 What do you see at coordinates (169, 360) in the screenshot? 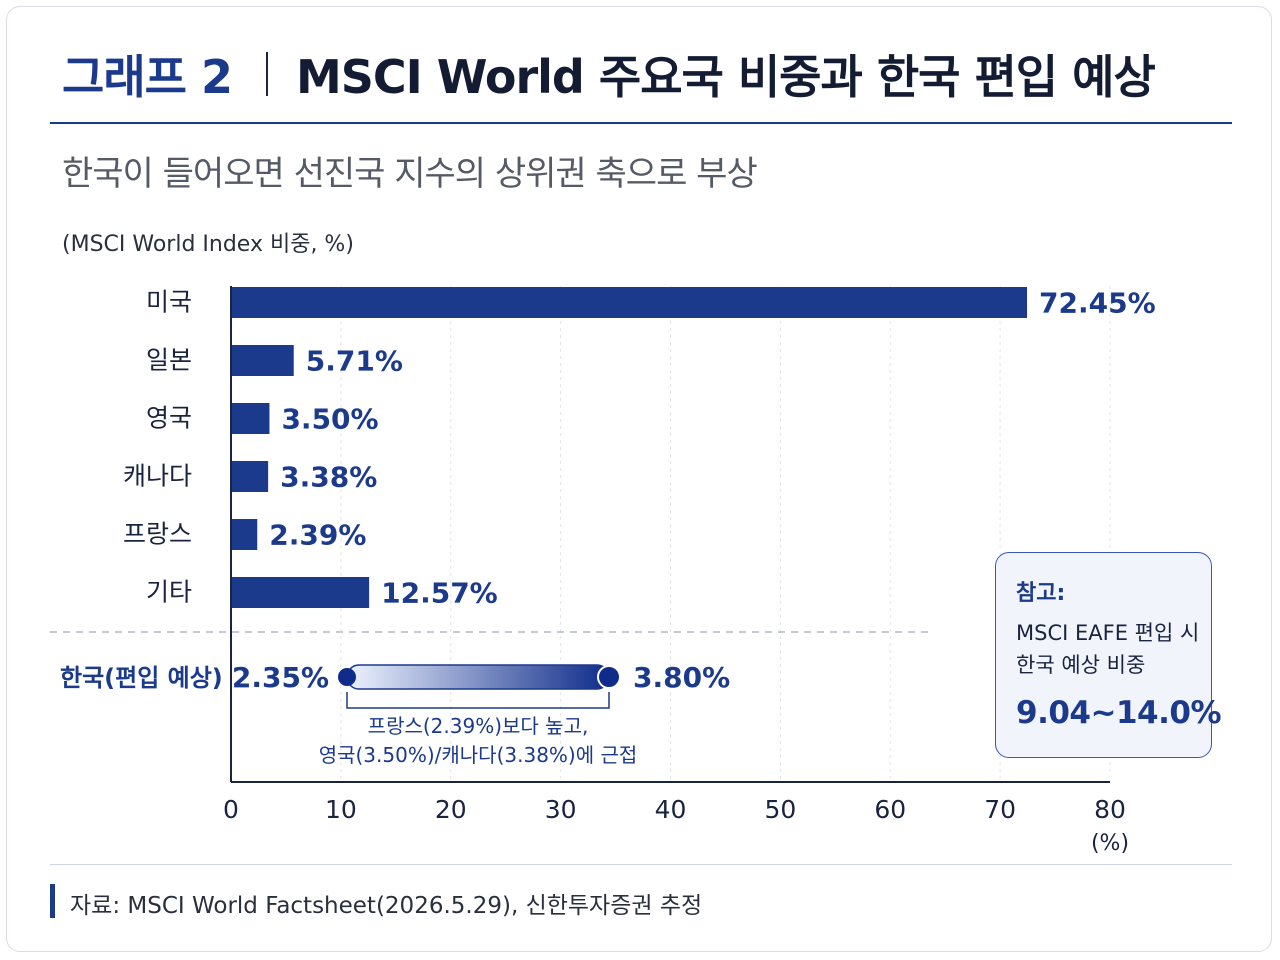
I see `category-label: 일본` at bounding box center [169, 360].